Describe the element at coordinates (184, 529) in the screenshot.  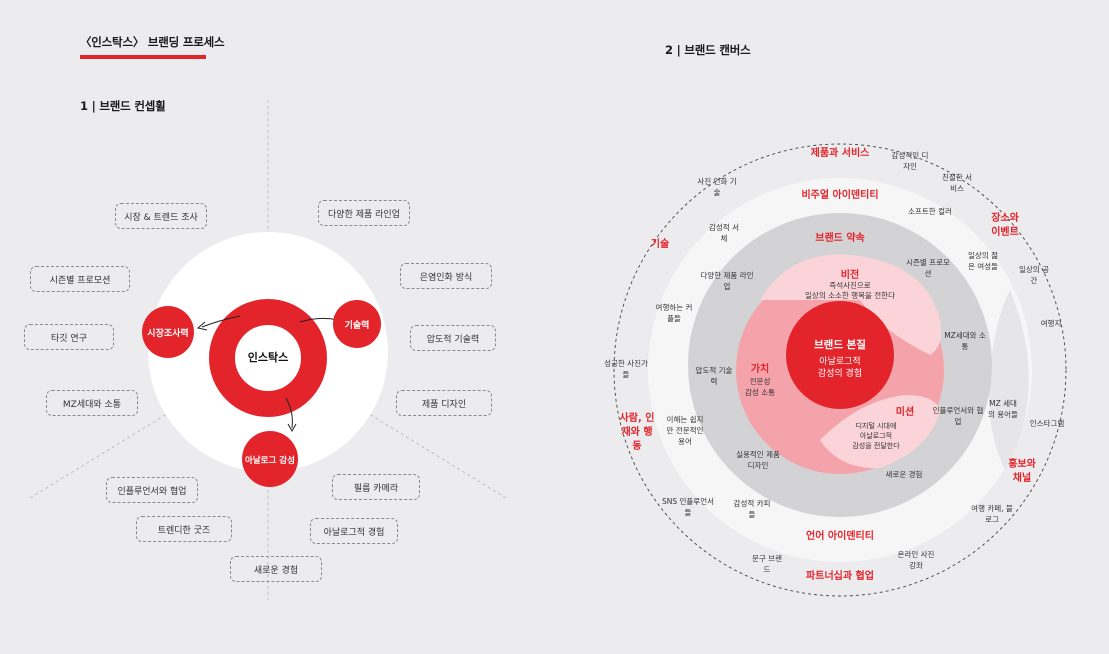
I see `bubble-bottom-2: 트렌디한 굿즈` at that location.